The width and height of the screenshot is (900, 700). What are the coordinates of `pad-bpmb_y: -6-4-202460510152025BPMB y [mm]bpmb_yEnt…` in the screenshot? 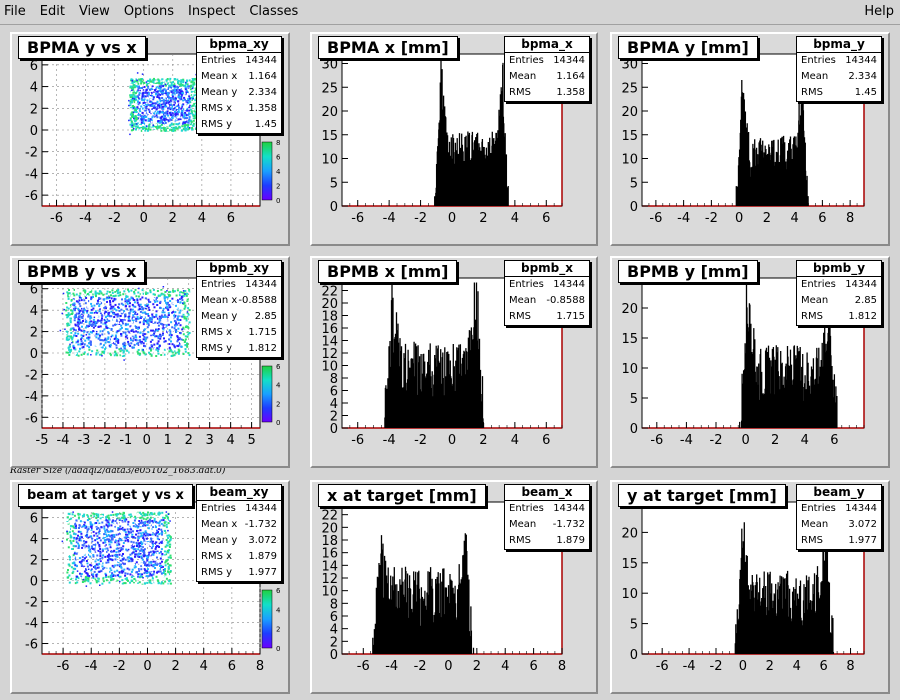 It's located at (750, 362).